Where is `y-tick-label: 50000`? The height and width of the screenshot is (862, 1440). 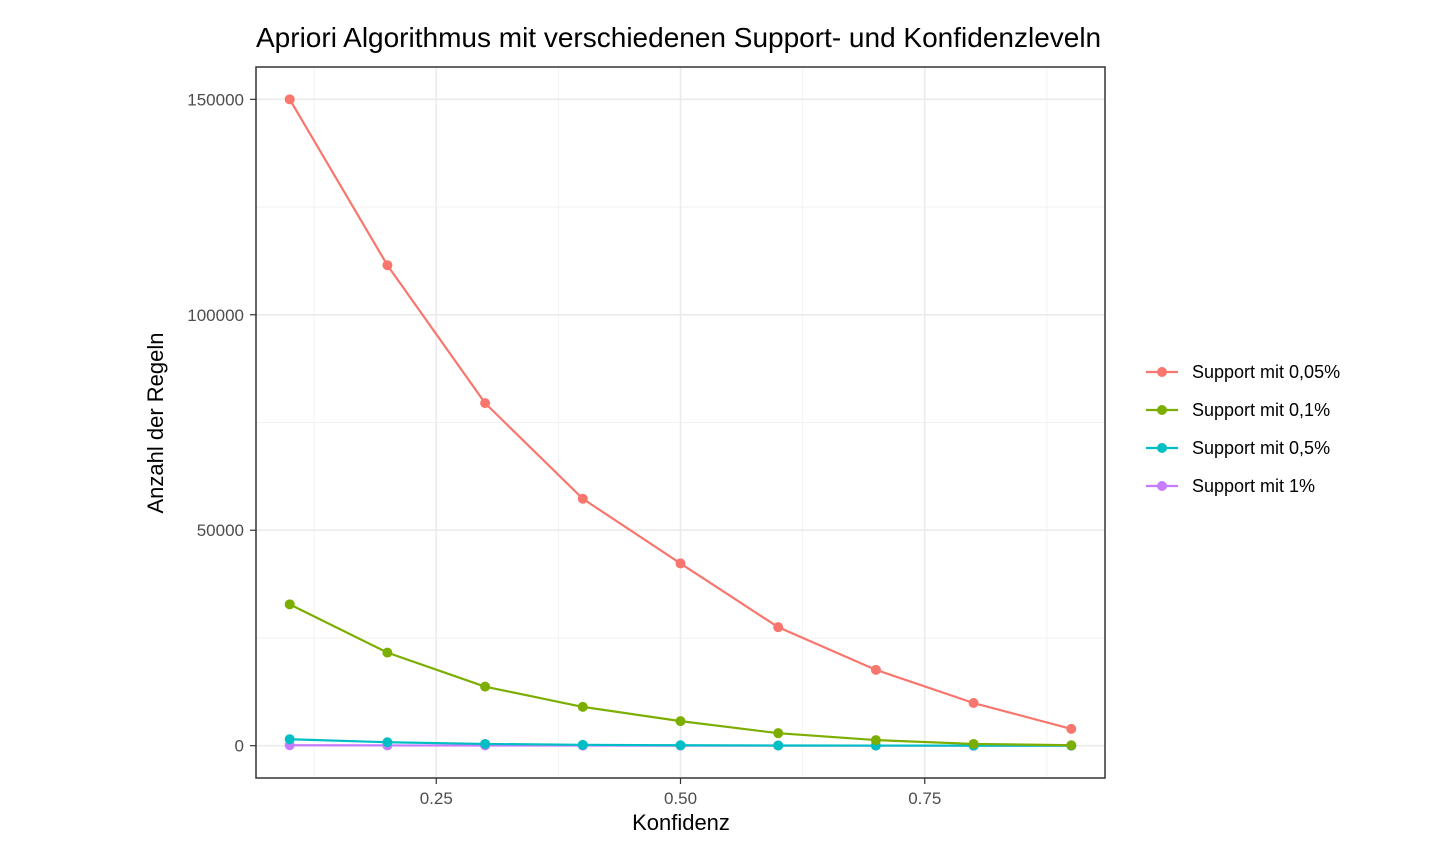 y-tick-label: 50000 is located at coordinates (220, 530).